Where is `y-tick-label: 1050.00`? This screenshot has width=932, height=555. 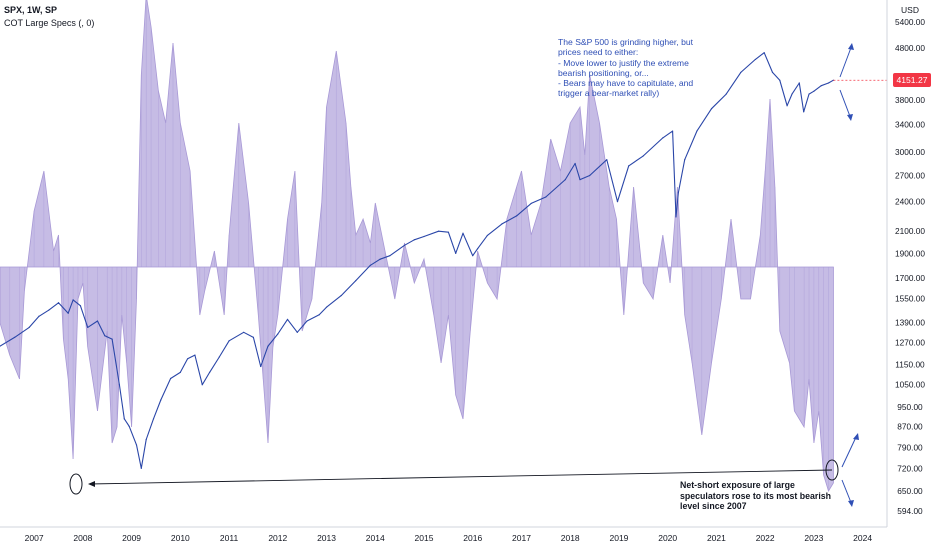 y-tick-label: 1050.00 is located at coordinates (910, 385).